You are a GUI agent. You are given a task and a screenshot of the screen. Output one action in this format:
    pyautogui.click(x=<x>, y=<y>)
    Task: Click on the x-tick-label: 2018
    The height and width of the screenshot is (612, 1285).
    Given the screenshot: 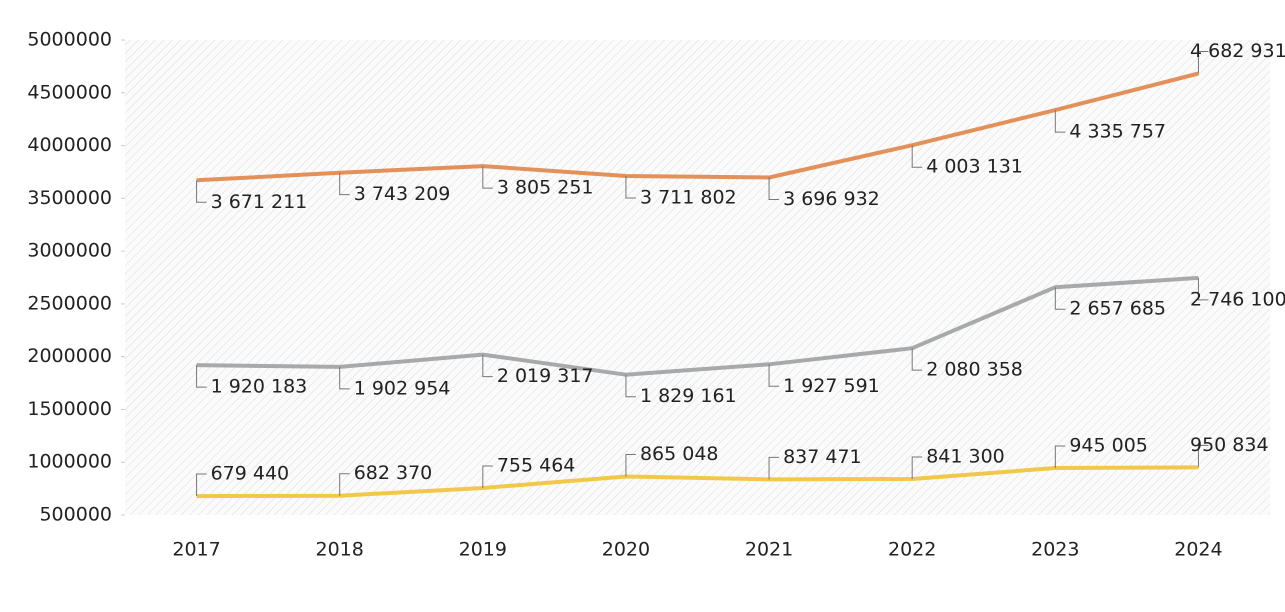 What is the action you would take?
    pyautogui.click(x=340, y=550)
    